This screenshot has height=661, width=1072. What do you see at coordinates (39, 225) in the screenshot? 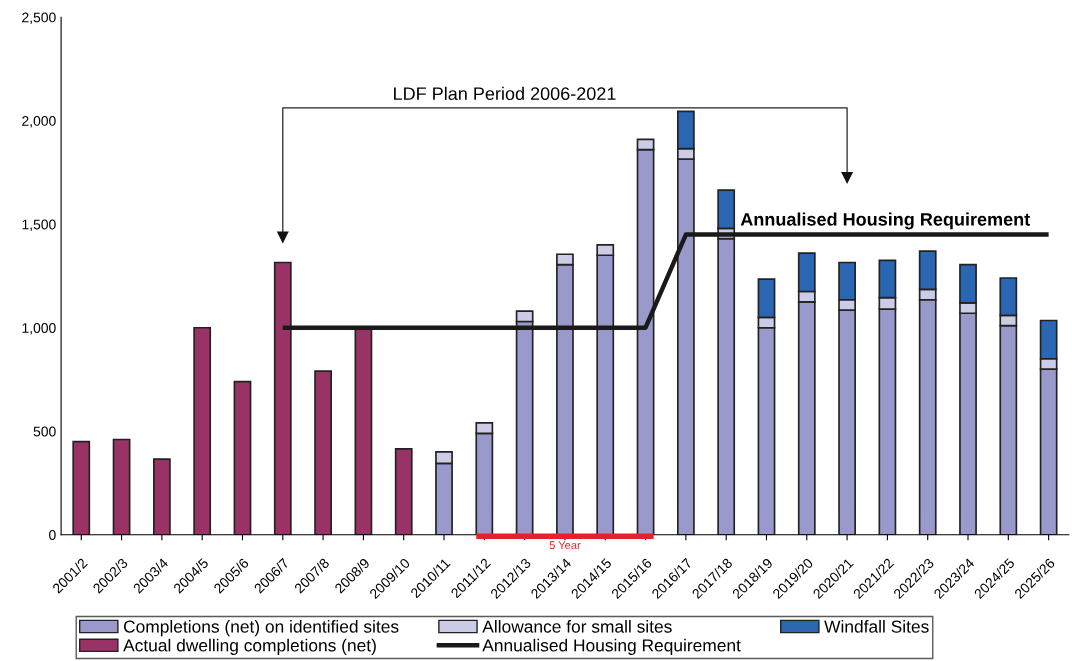
I see `y-tick-label: 1,500` at bounding box center [39, 225].